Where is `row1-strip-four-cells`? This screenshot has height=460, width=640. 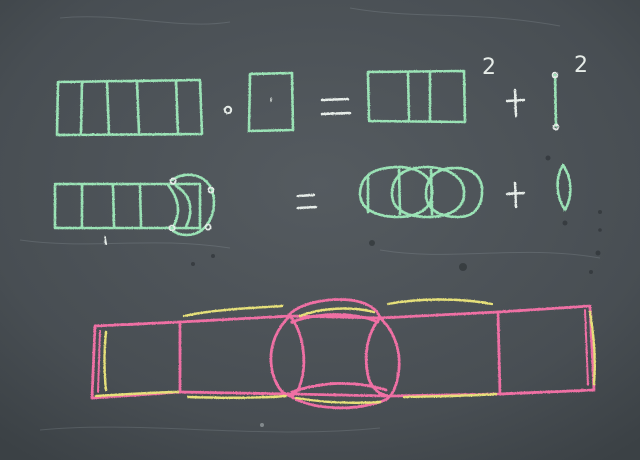 row1-strip-four-cells is located at coordinates (129, 107).